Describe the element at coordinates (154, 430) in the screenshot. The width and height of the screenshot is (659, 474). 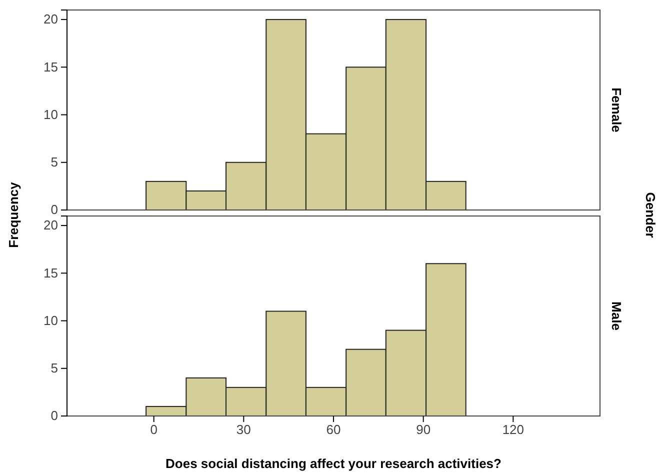
I see `x-tick-label: 0` at that location.